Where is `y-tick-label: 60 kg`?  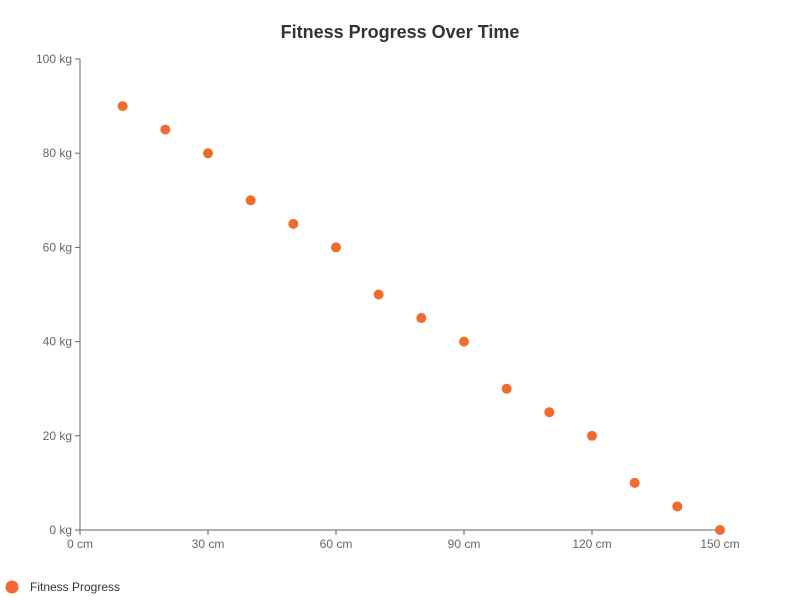 y-tick-label: 60 kg is located at coordinates (57, 247).